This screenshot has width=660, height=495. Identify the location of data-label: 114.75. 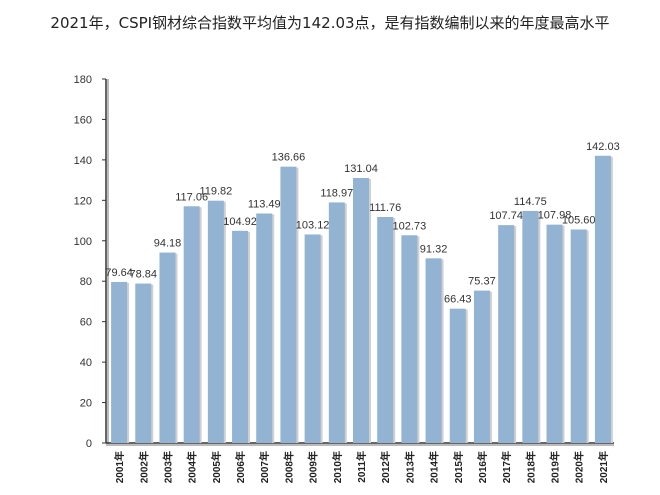
(530, 202).